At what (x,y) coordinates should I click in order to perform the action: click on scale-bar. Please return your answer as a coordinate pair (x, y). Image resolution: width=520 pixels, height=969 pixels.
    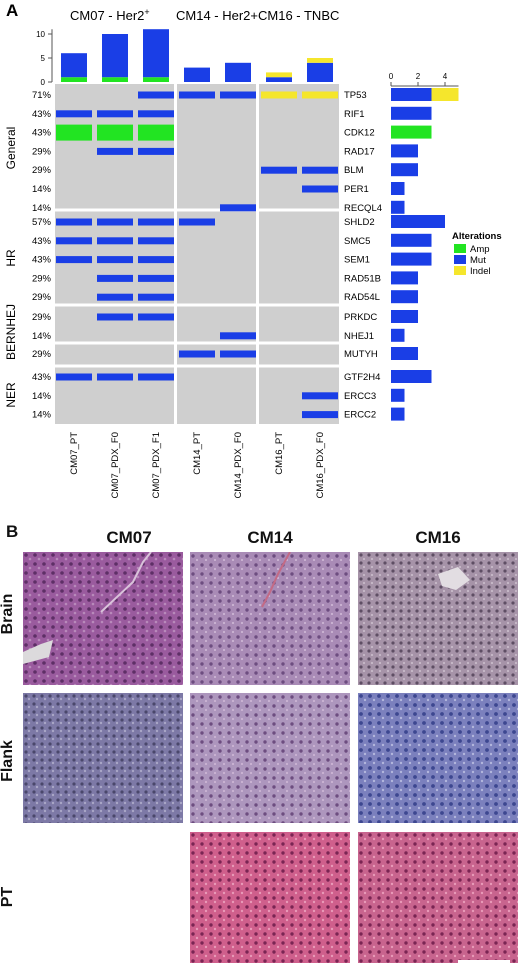
    Looking at the image, I should click on (484, 961).